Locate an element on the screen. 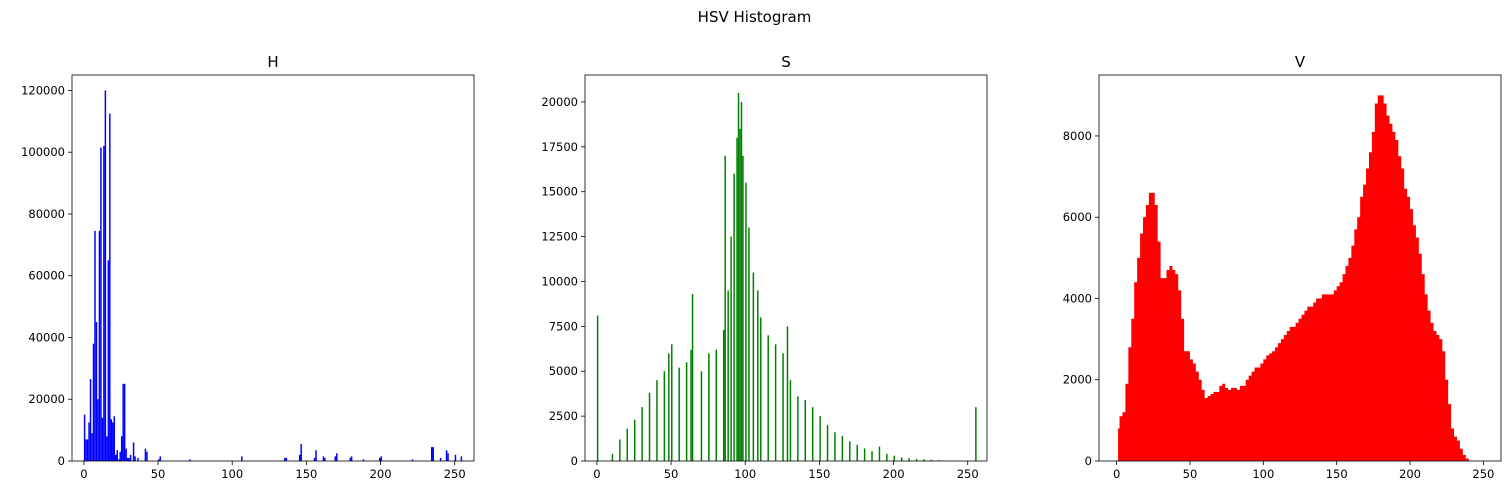  y-tick-label: 0 is located at coordinates (61, 461).